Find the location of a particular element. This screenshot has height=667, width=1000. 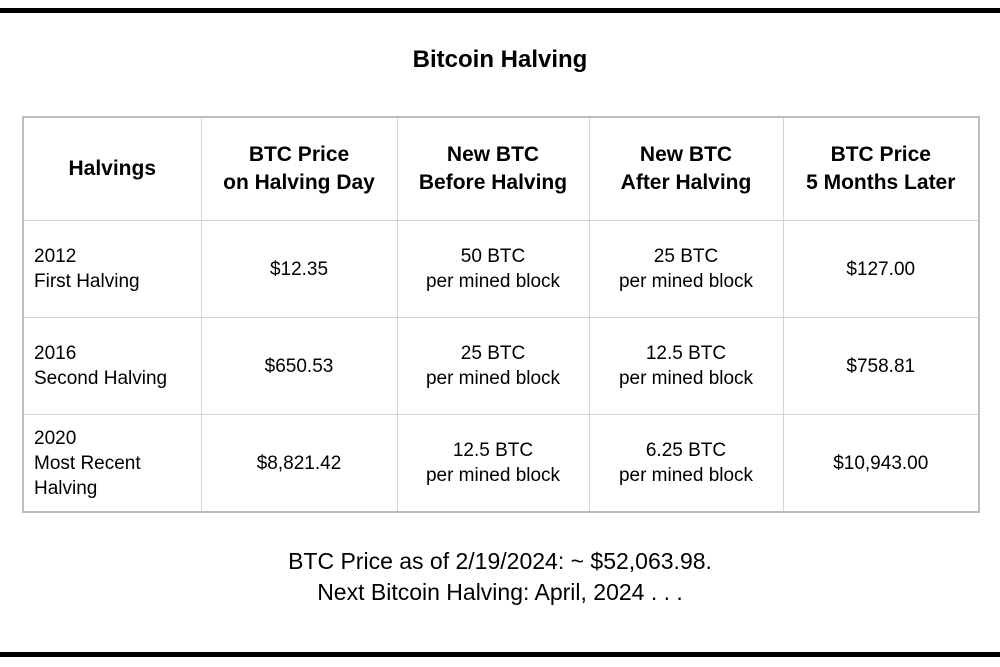

cell-after: 6.25 BTC per mined block is located at coordinates (686, 463).